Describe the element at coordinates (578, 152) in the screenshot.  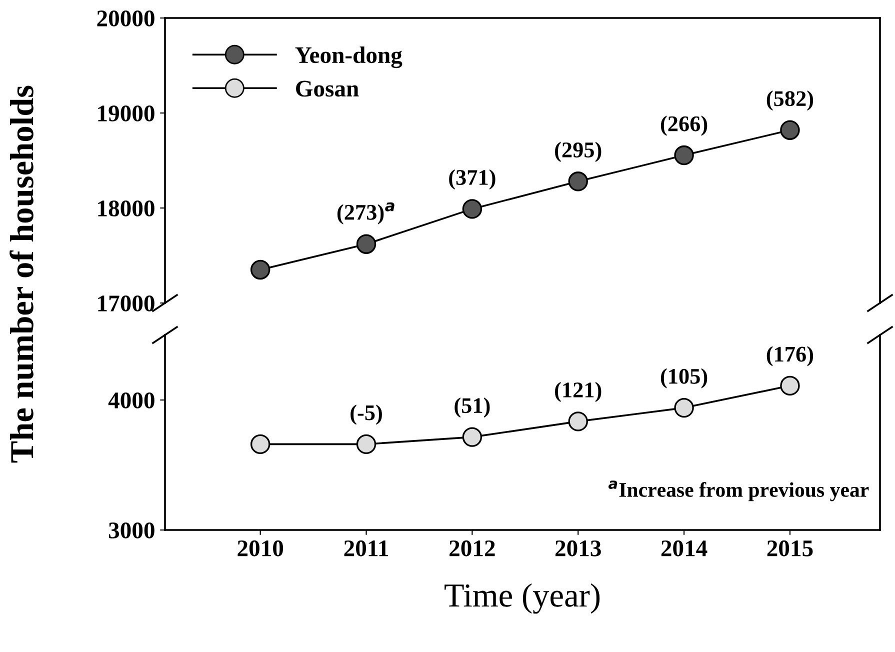
I see `annotation: (295)` at that location.